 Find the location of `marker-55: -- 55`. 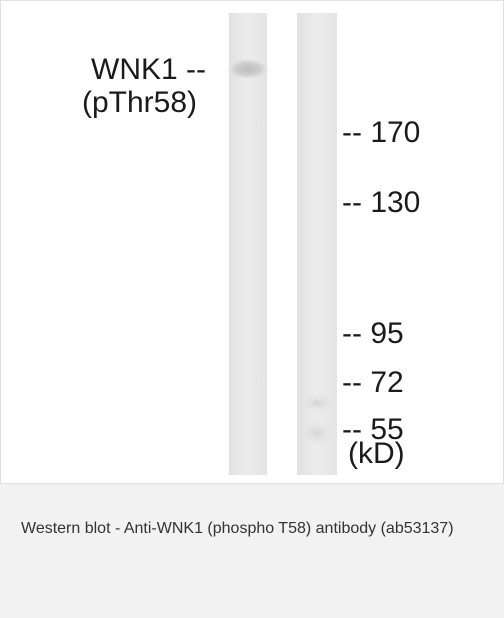

marker-55: -- 55 is located at coordinates (373, 429).